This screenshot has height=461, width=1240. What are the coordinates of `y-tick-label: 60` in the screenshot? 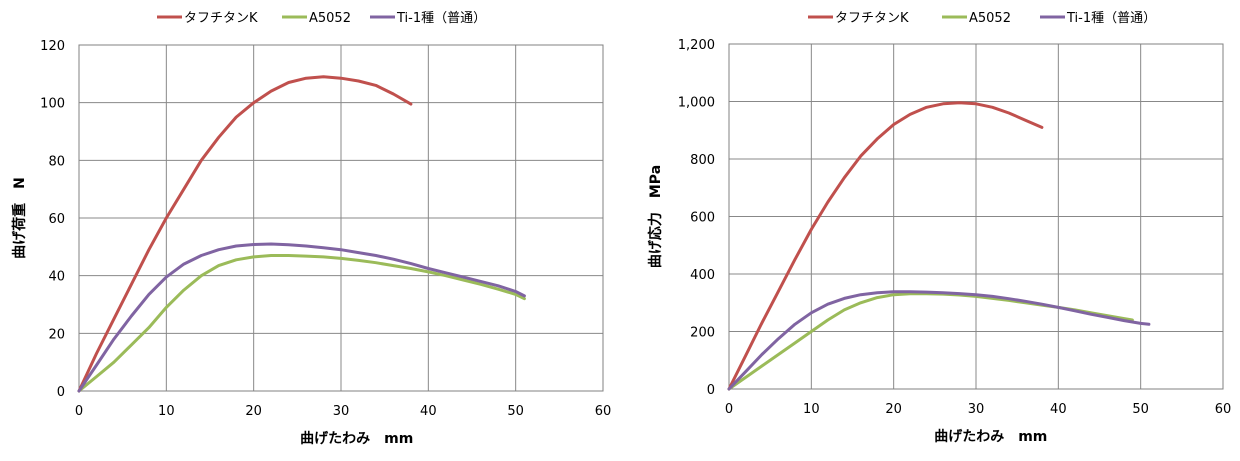 It's located at (56, 219).